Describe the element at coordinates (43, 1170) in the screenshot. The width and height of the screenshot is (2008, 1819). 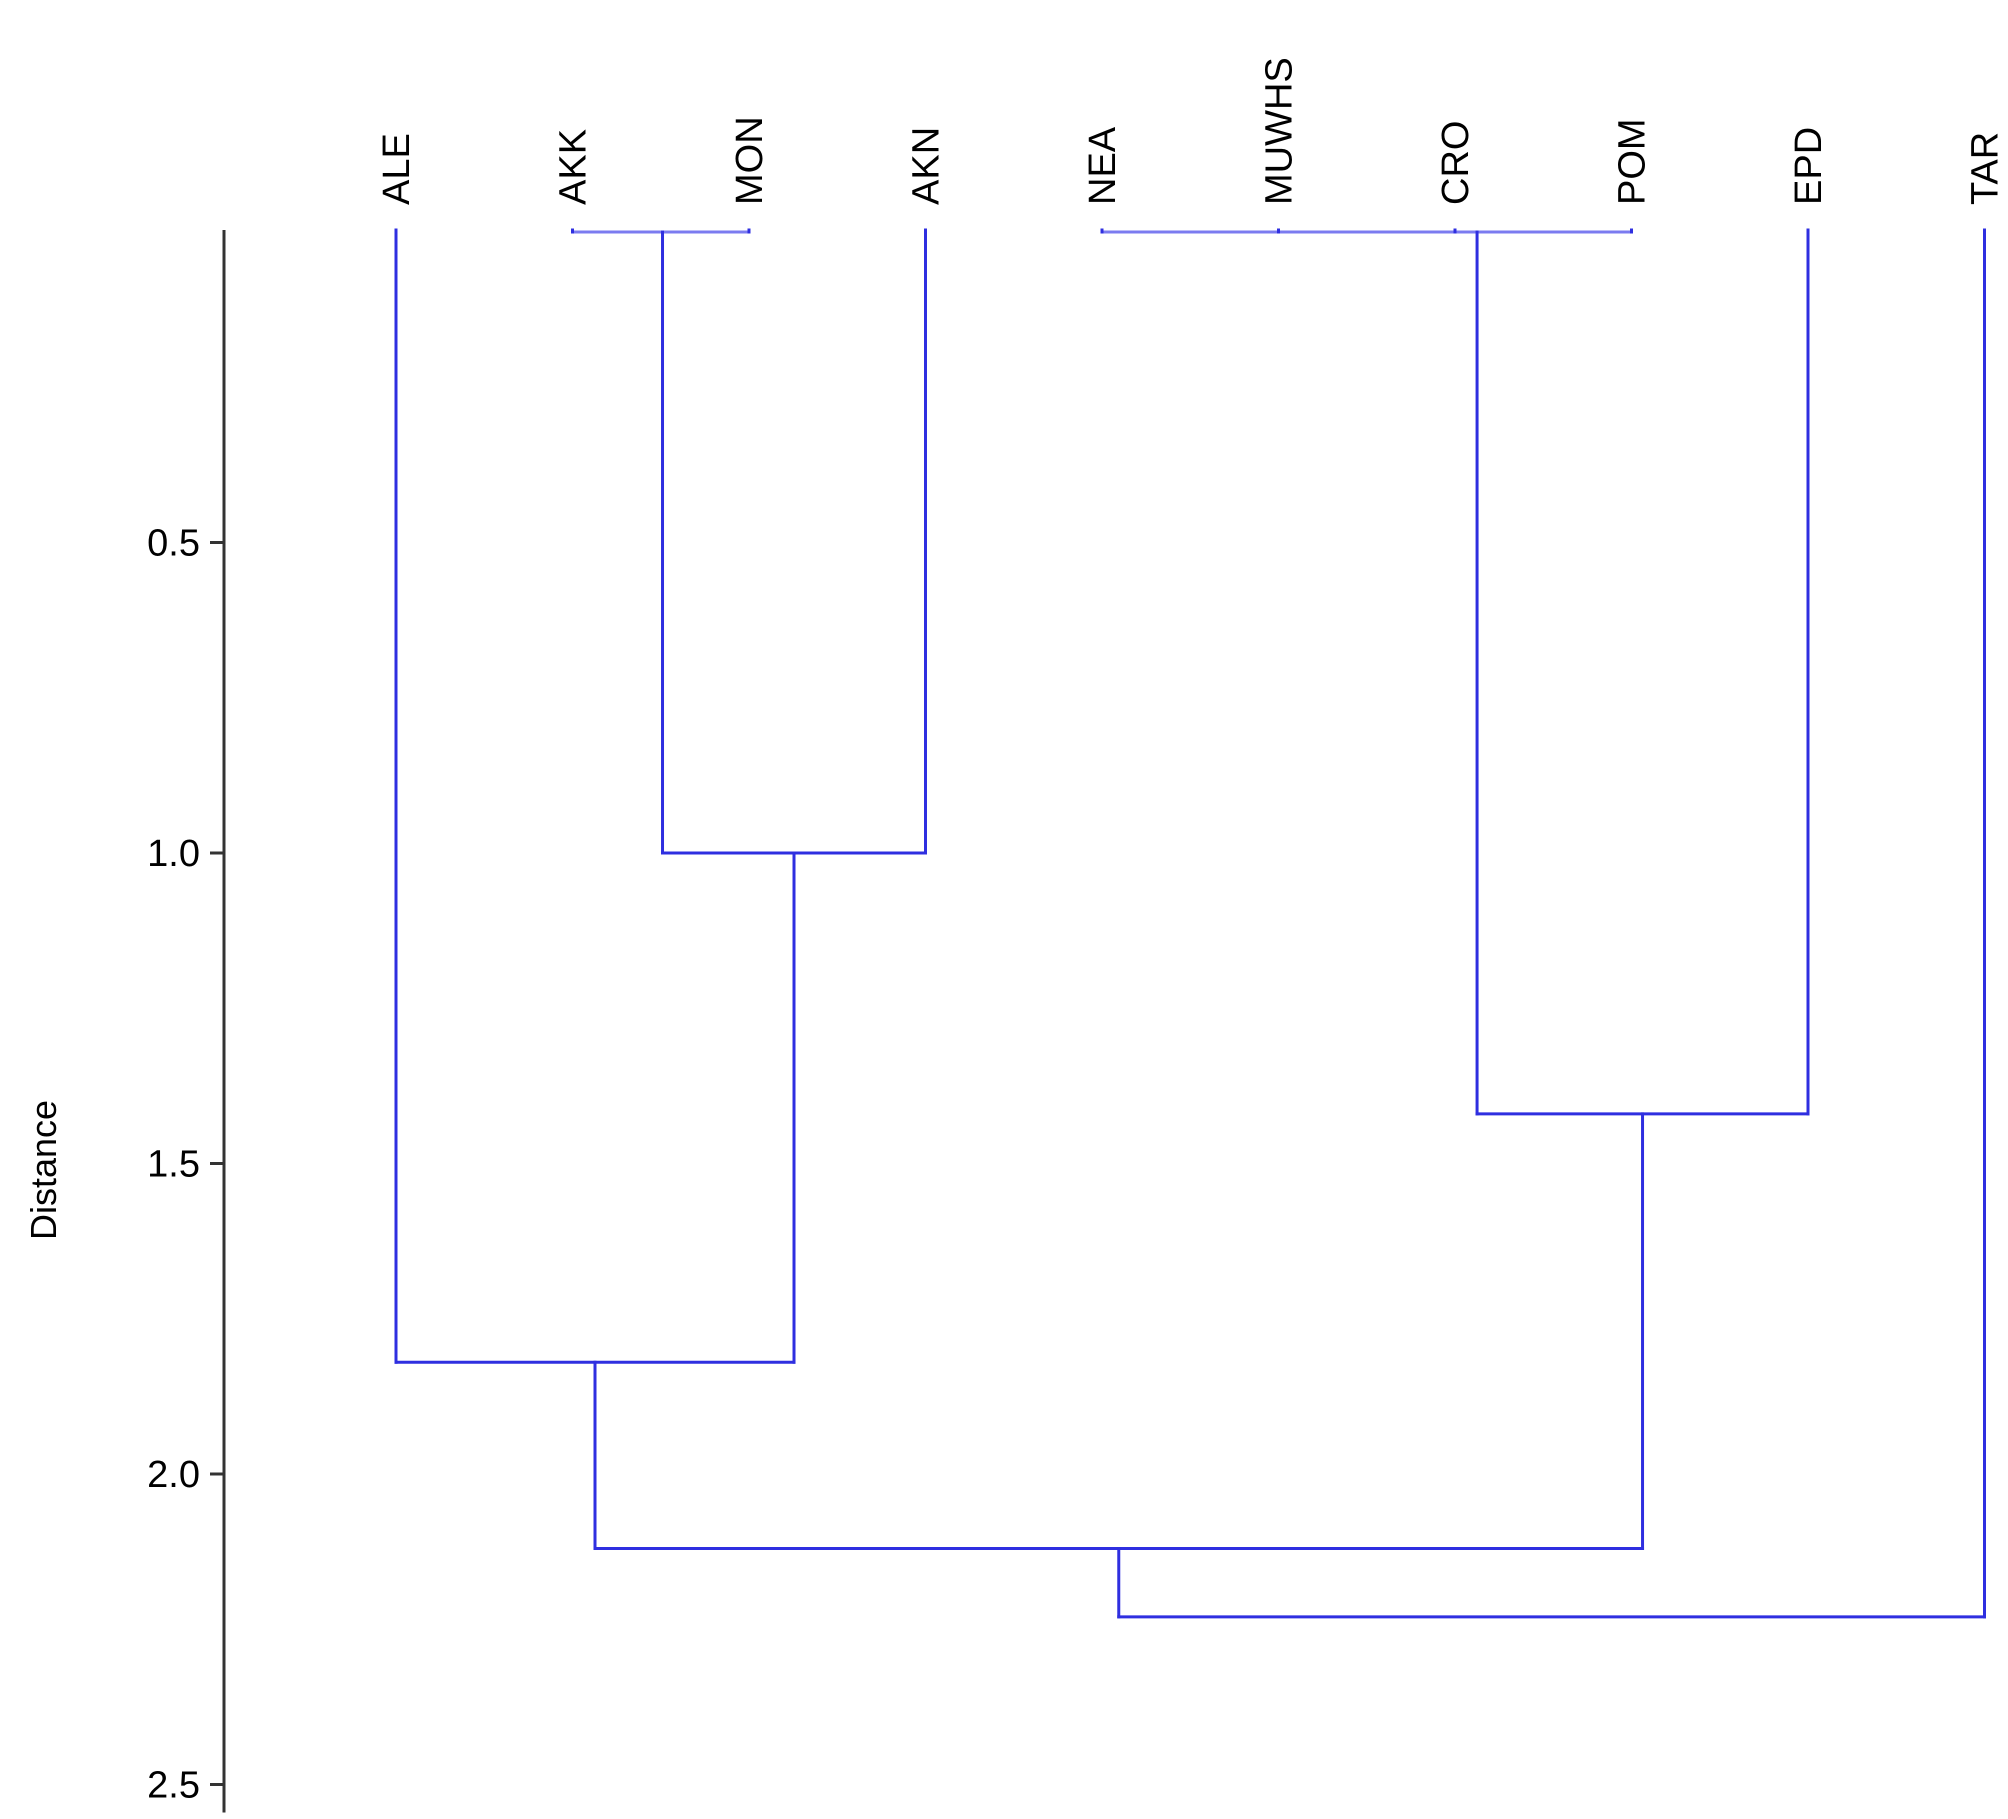
I see `y-axis-title: Distance` at that location.